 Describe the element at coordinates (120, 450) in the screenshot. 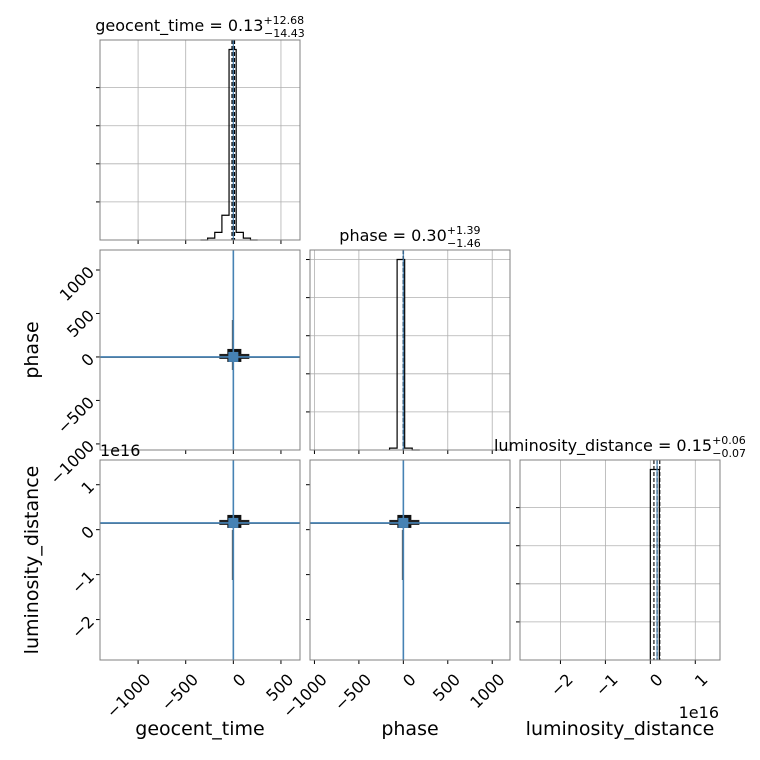

I see `y-offset-text: 1e16` at that location.